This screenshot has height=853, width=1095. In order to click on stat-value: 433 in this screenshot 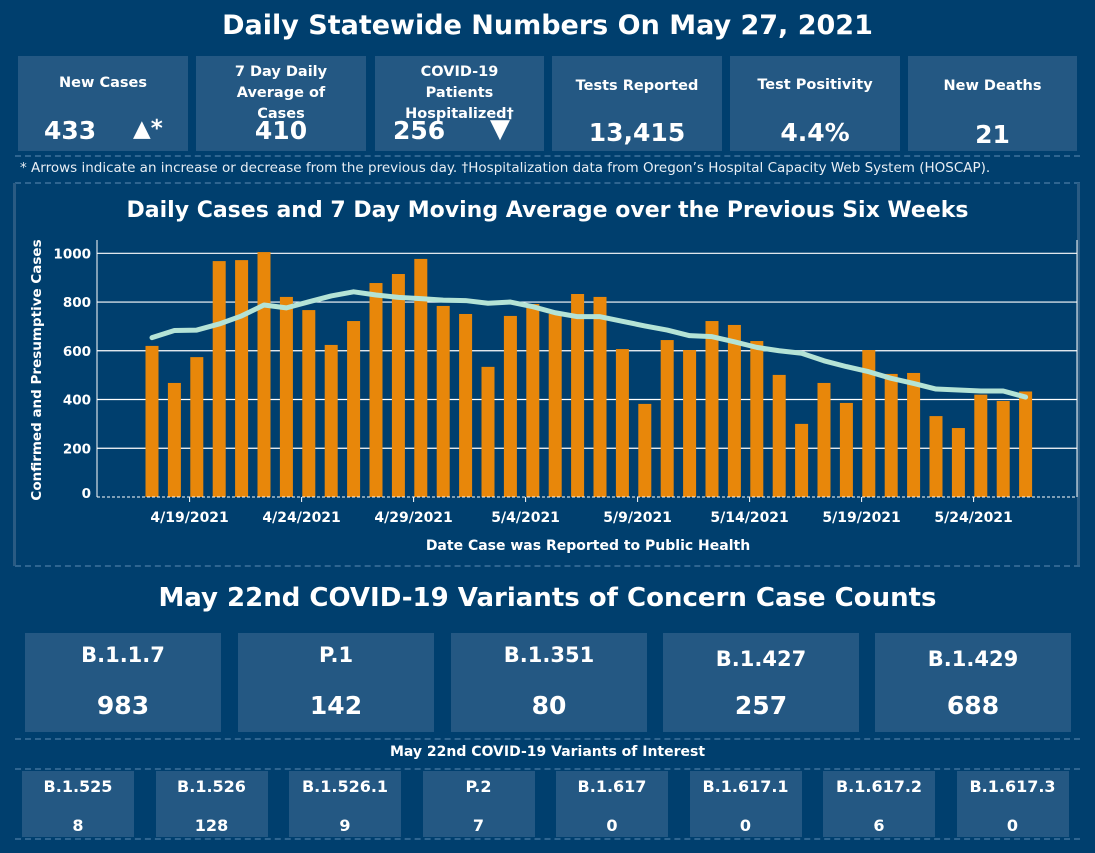, I will do `click(70, 130)`.